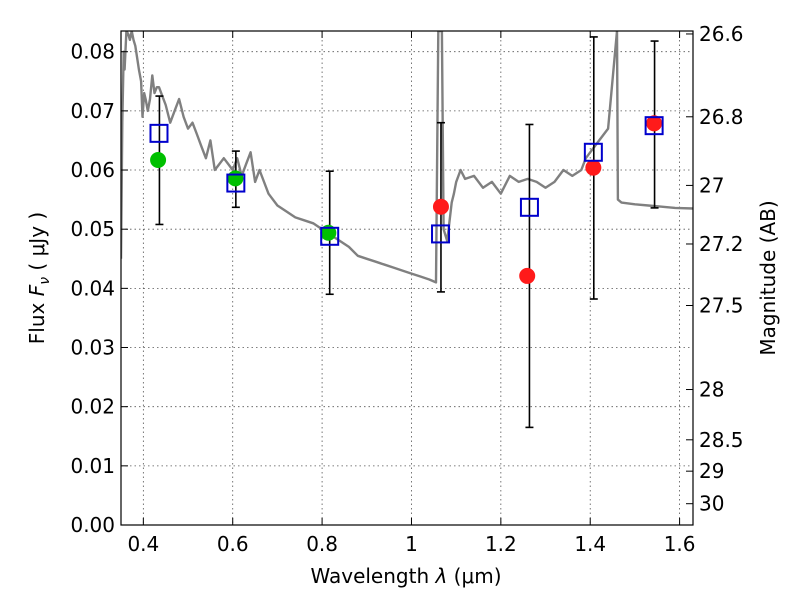 The image size is (800, 600). Describe the element at coordinates (721, 117) in the screenshot. I see `y2-tick-label: 26.8` at that location.